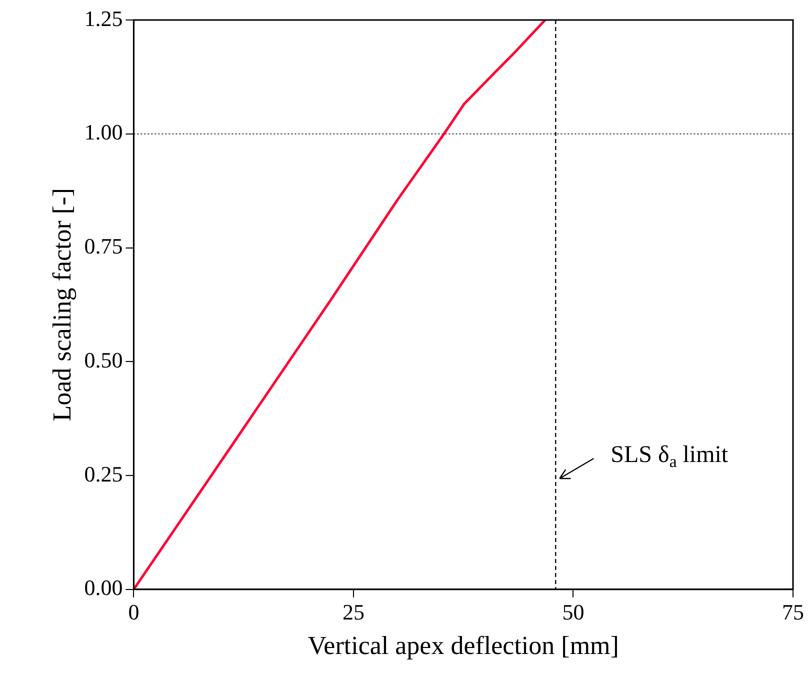 The height and width of the screenshot is (677, 809). I want to click on y-tick-label: 0.00, so click(103, 587).